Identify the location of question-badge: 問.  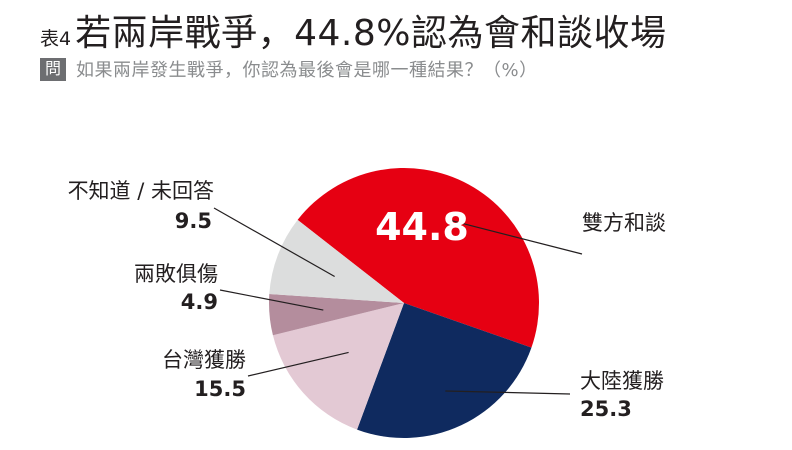
(53, 69).